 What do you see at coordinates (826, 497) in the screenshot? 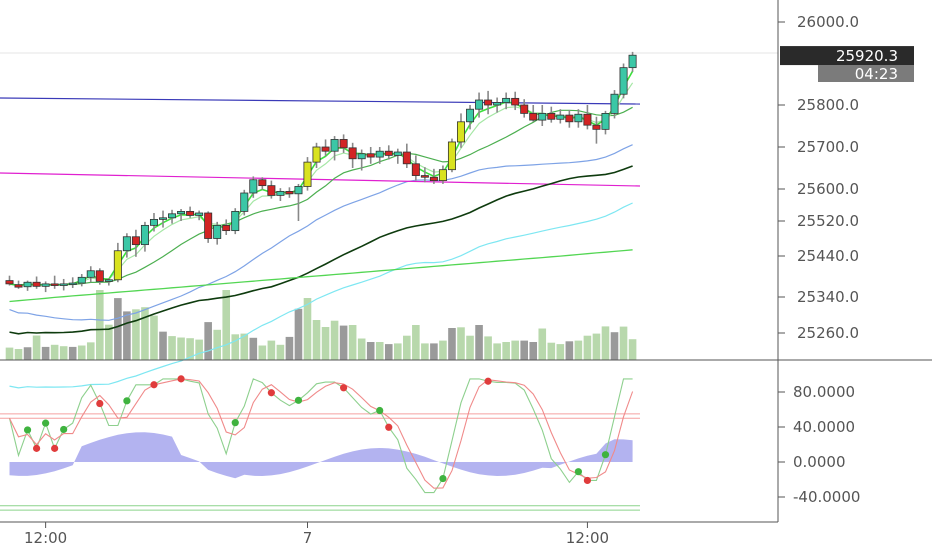
I see `oscillator-tick-label: -40.0000` at bounding box center [826, 497].